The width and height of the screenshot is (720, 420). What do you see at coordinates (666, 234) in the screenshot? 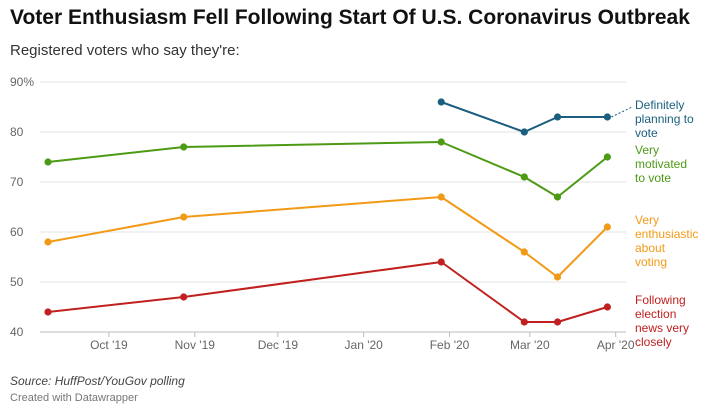
I see `series-label-line: enthusiastic` at bounding box center [666, 234].